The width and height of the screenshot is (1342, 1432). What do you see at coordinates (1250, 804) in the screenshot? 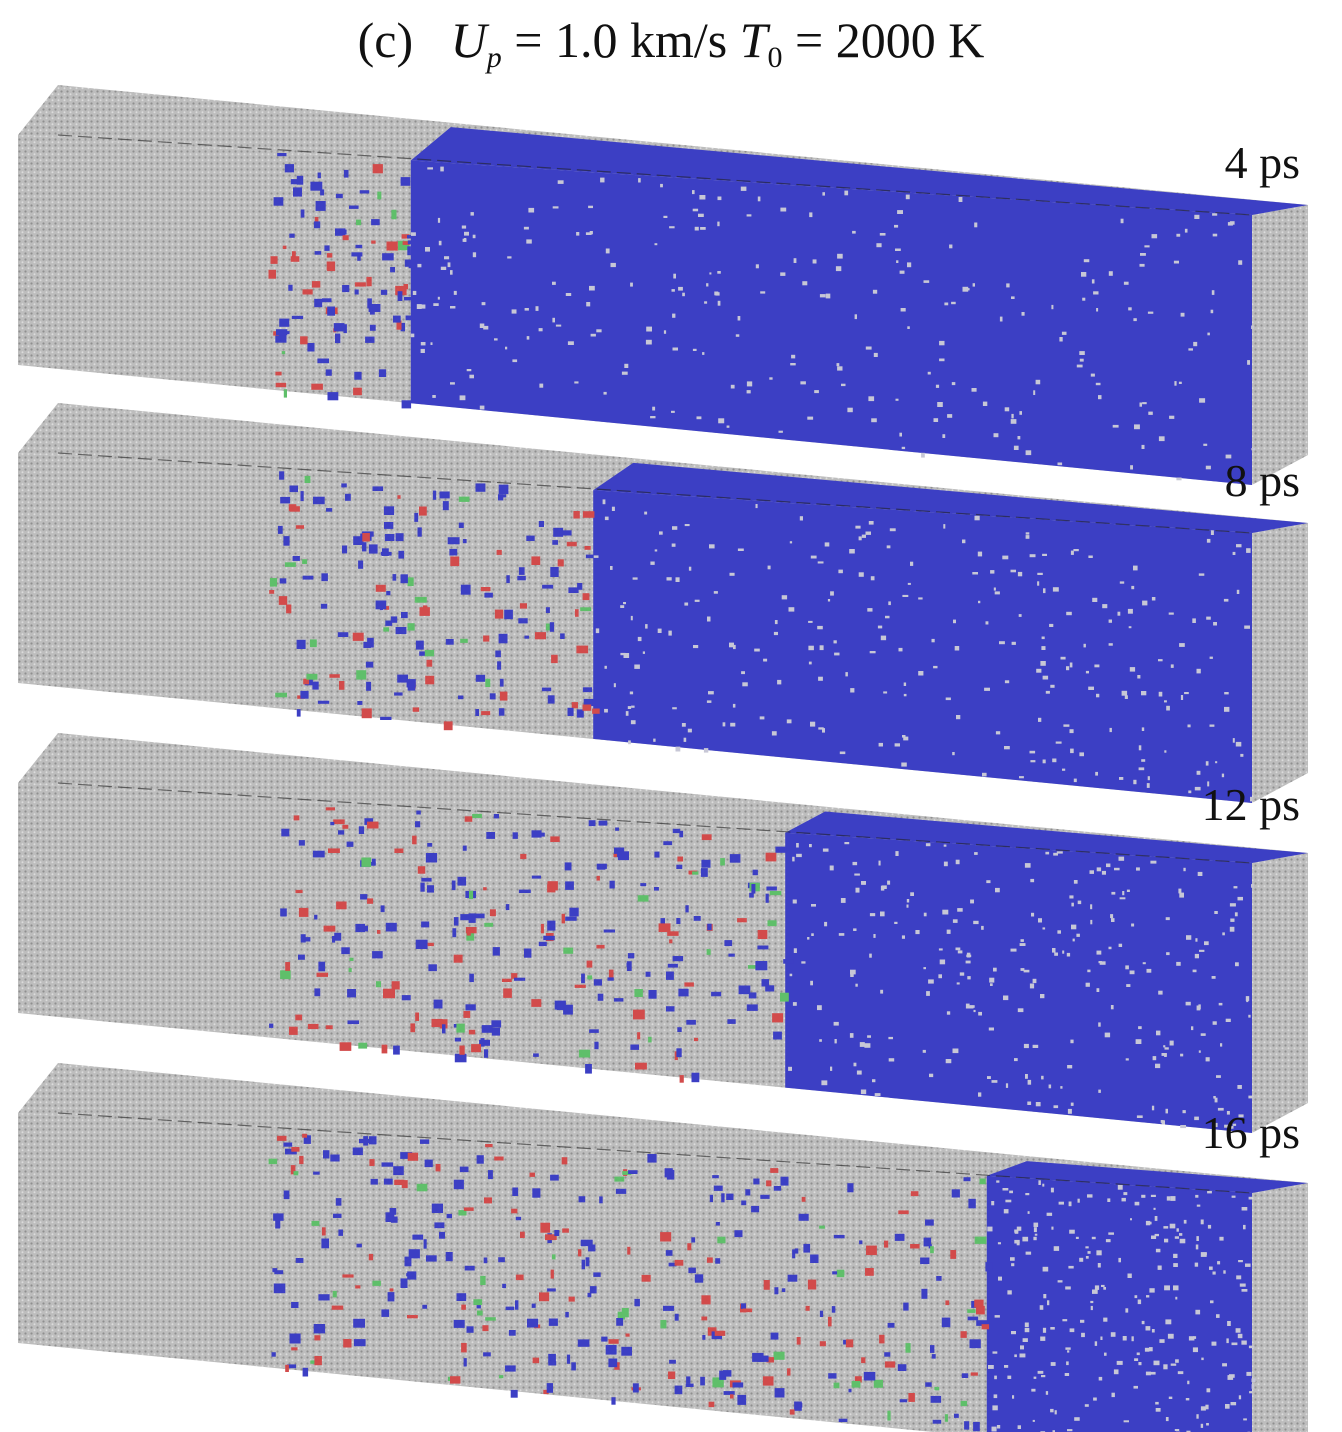
I see `snapshot-label-3: 12 ps` at bounding box center [1250, 804].